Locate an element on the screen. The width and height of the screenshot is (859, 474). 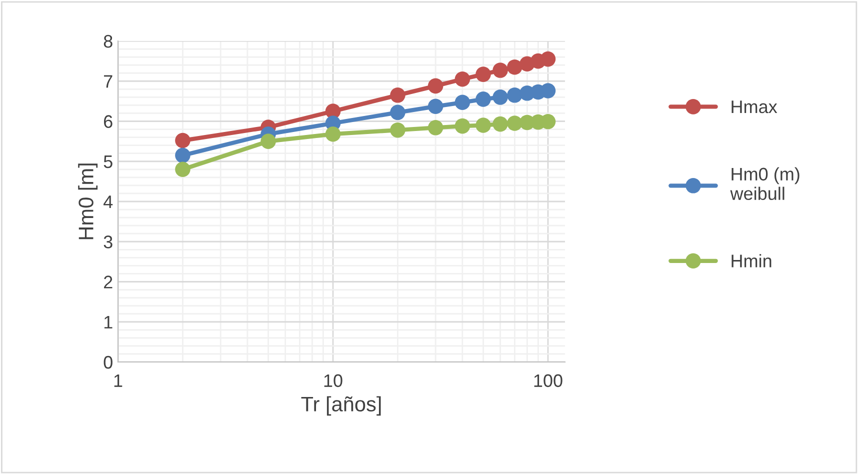
y-tick-label: 7 is located at coordinates (108, 81).